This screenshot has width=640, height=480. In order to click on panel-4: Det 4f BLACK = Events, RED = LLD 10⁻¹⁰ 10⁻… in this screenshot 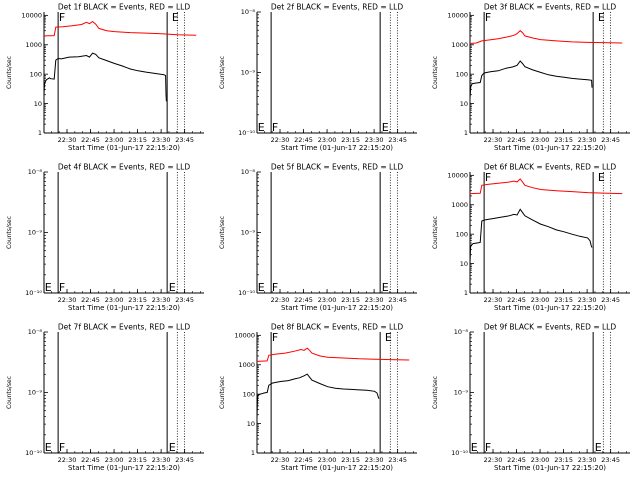, I will do `click(105, 237)`.